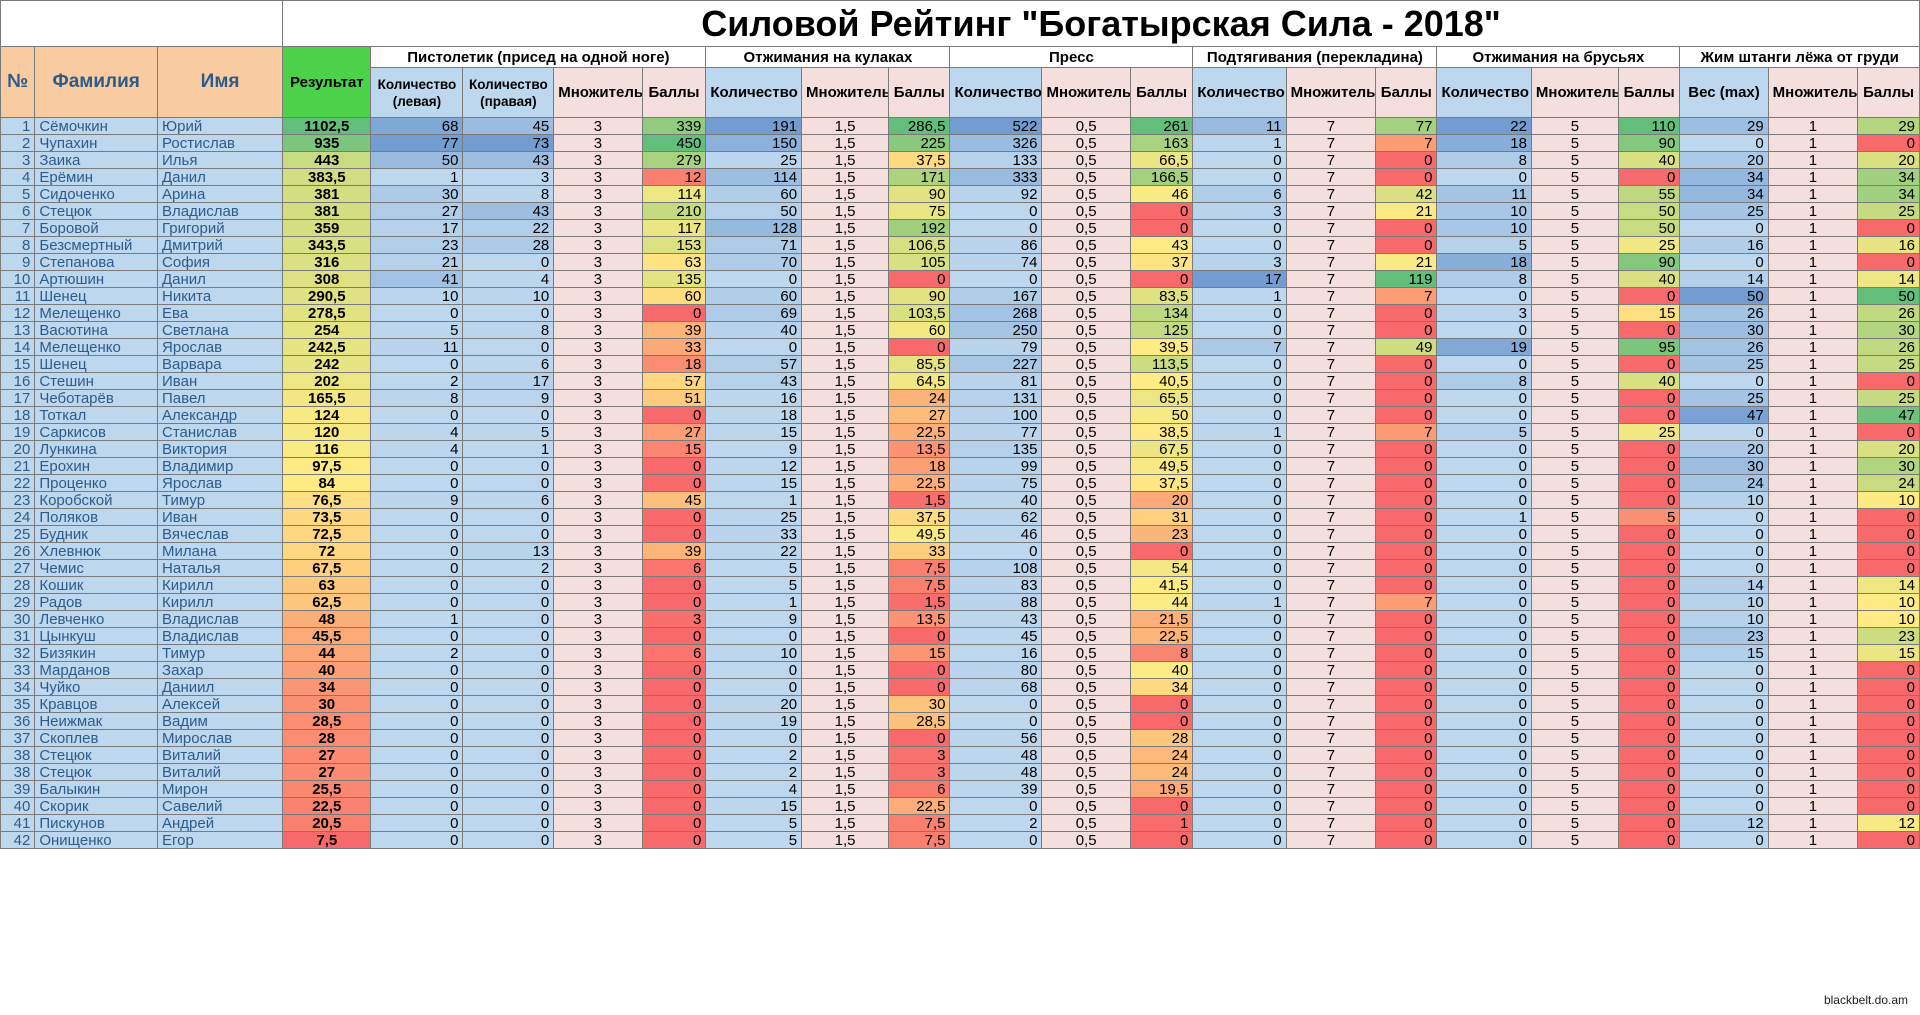 The width and height of the screenshot is (1920, 1015). What do you see at coordinates (18, 636) in the screenshot?
I see `row-number-cell: 31` at bounding box center [18, 636].